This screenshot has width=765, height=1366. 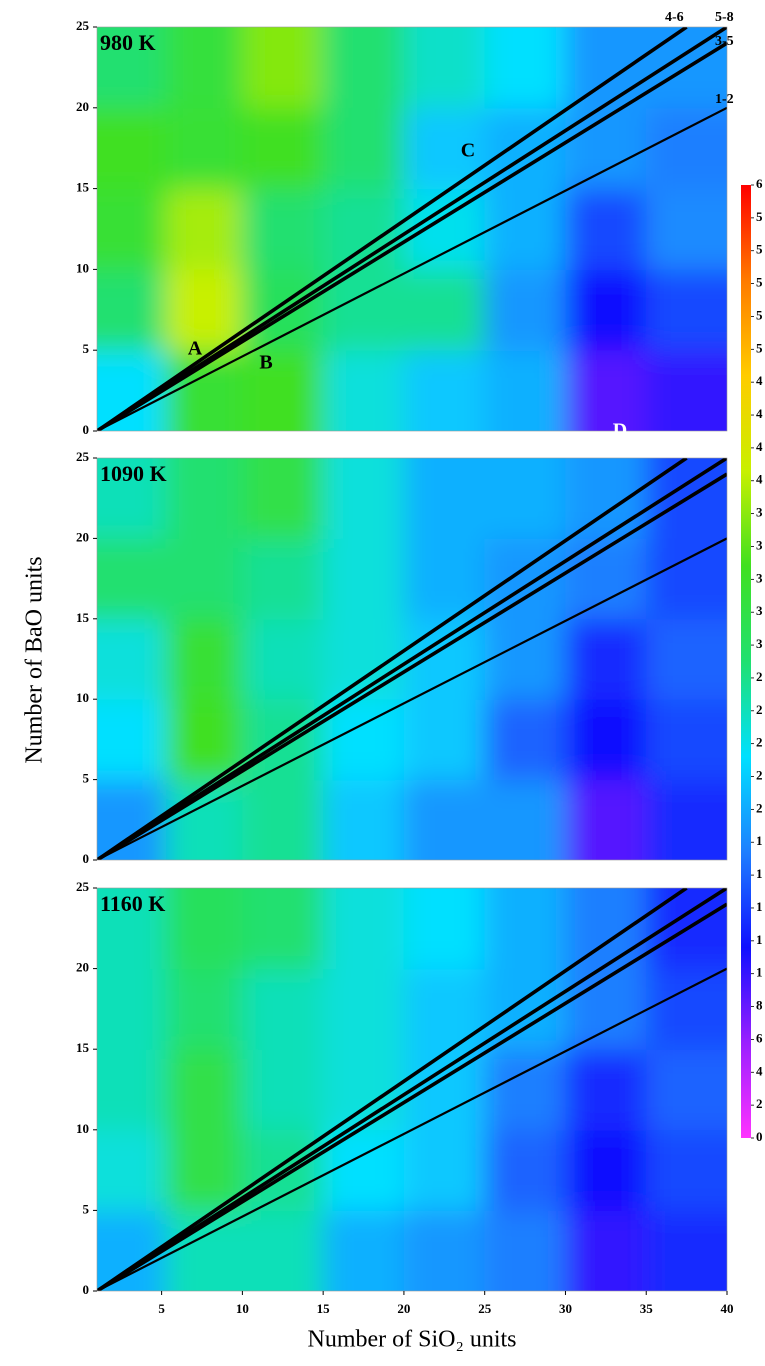 What do you see at coordinates (86, 858) in the screenshot?
I see `y-tick-label: 0` at bounding box center [86, 858].